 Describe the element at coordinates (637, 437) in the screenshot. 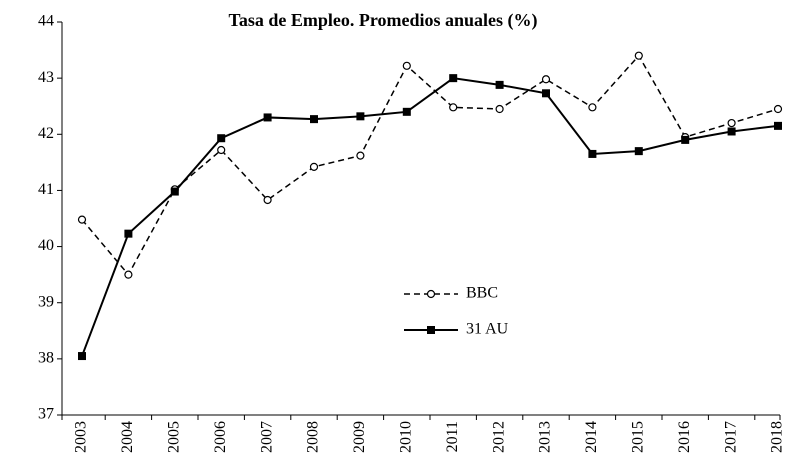

I see `x-tick-label: 2015` at that location.